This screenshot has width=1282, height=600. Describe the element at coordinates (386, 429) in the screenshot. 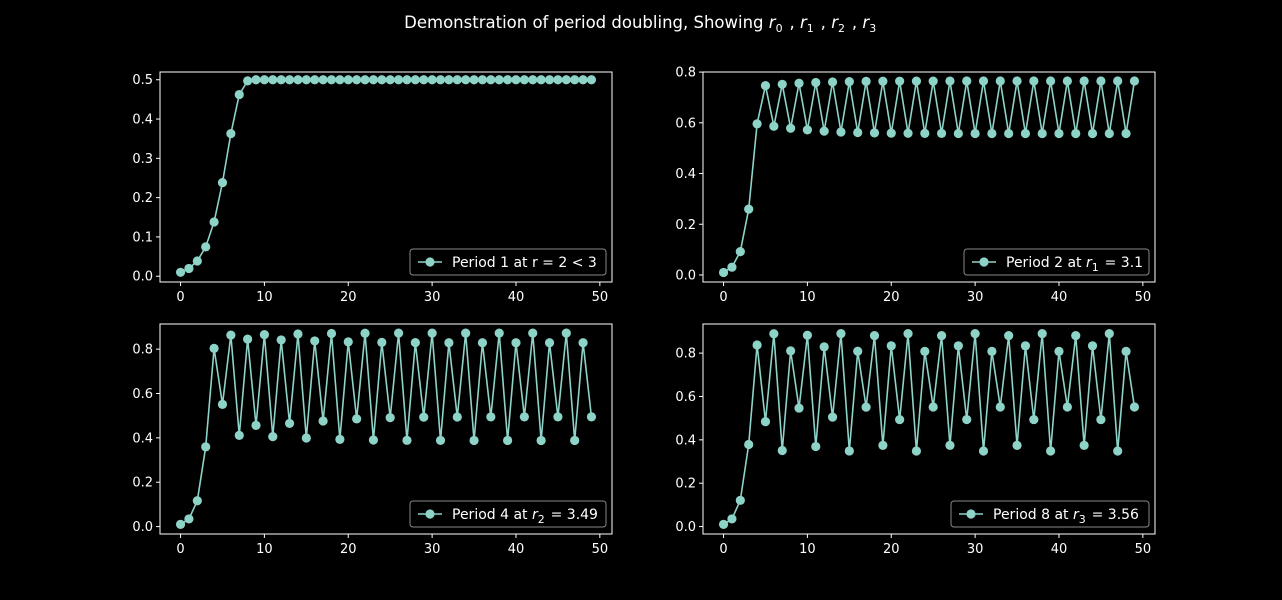

I see `series-line` at that location.